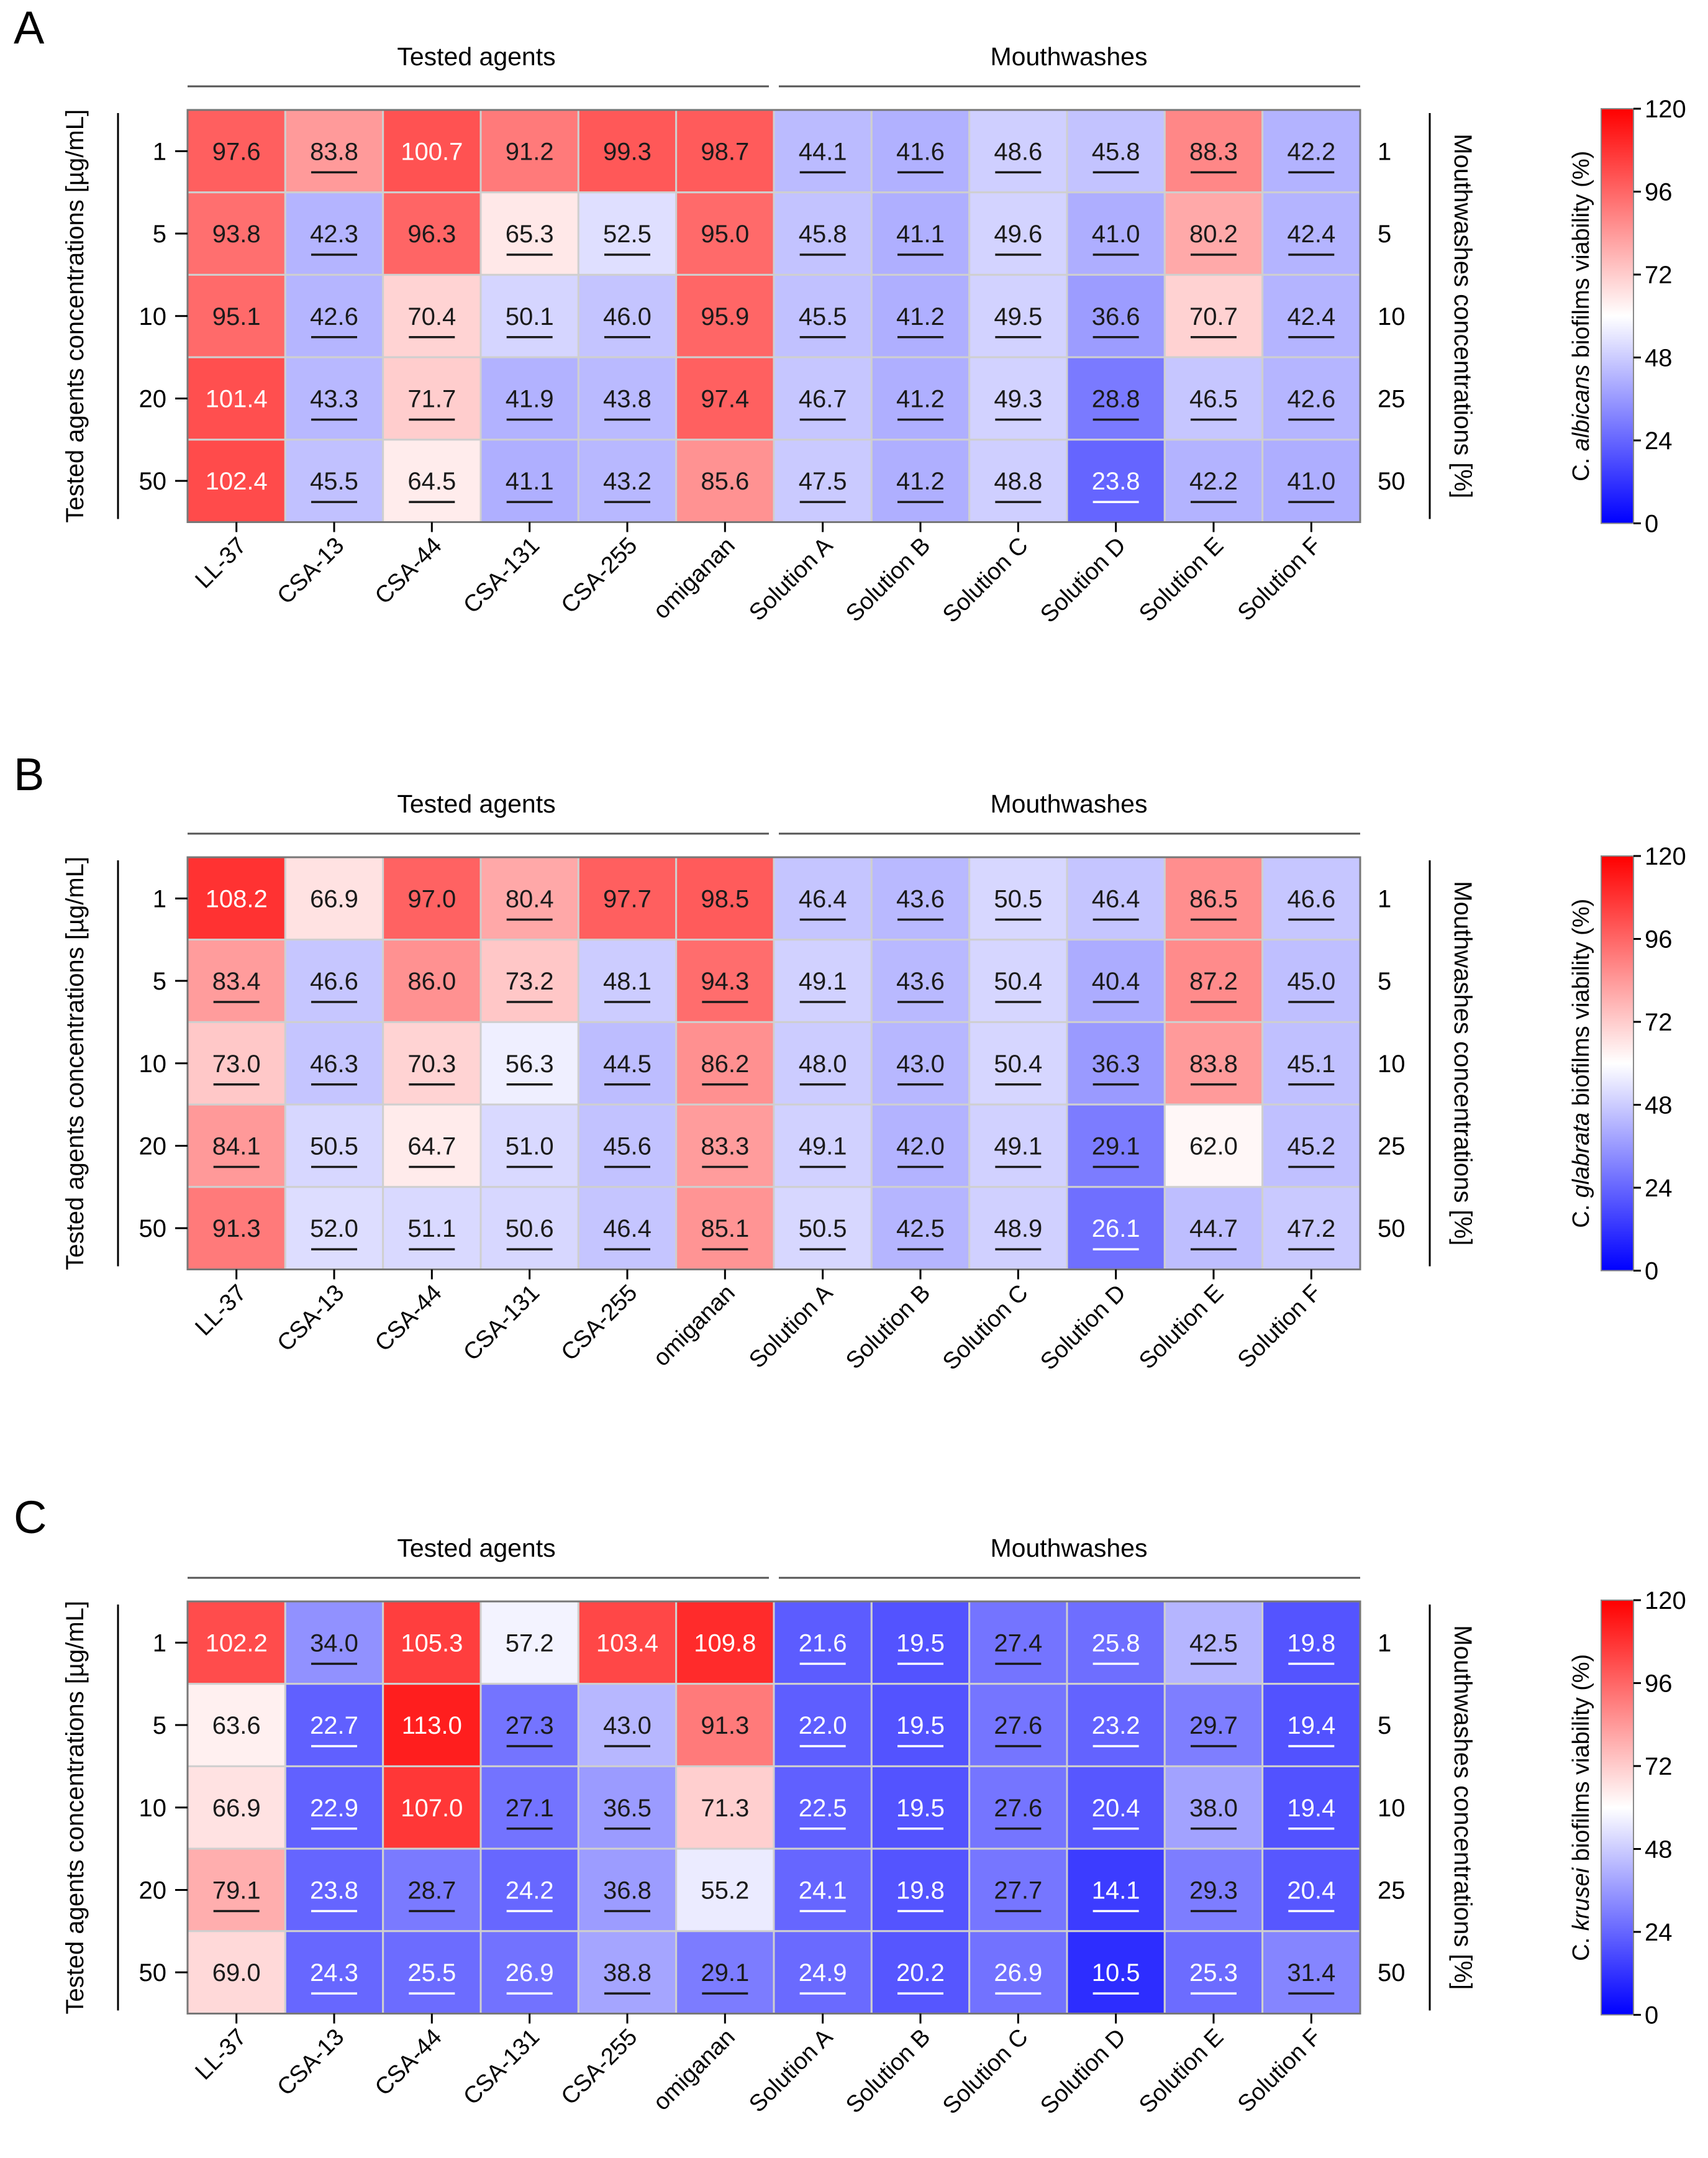  I want to click on cell-value-label: 47.5, so click(823, 481).